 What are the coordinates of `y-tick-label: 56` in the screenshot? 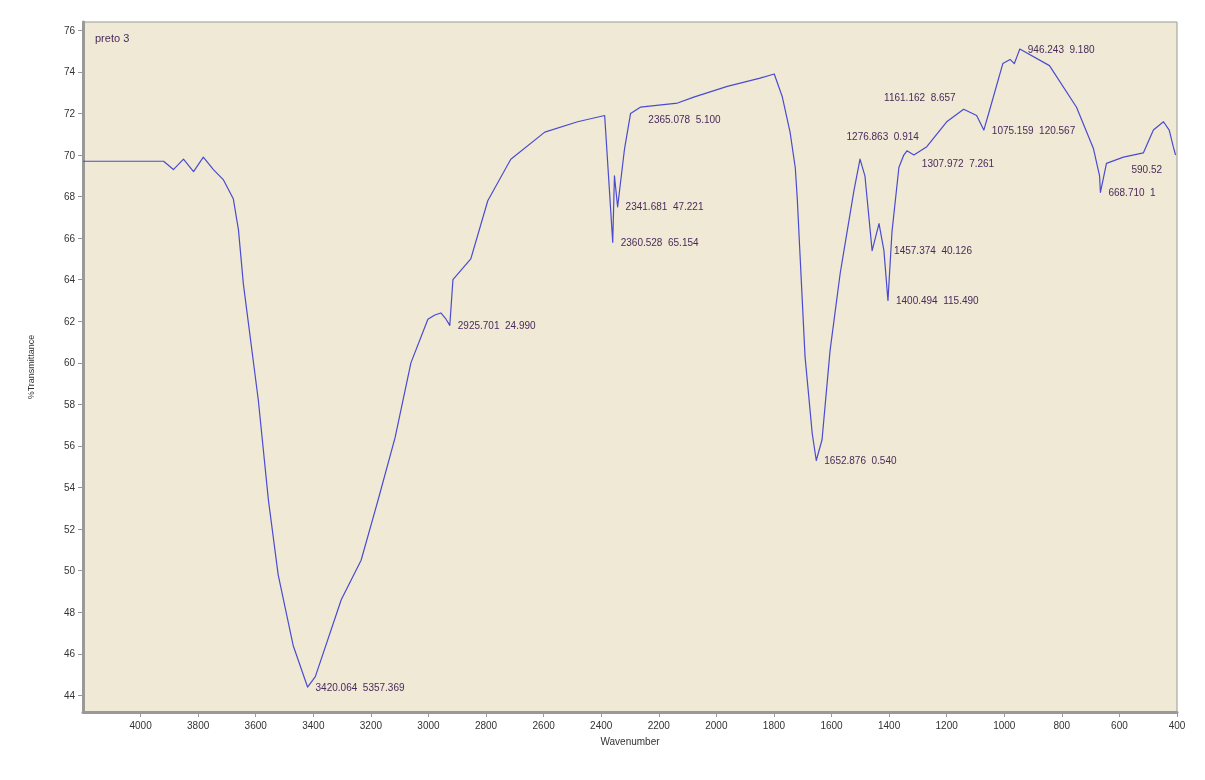 It's located at (69, 446).